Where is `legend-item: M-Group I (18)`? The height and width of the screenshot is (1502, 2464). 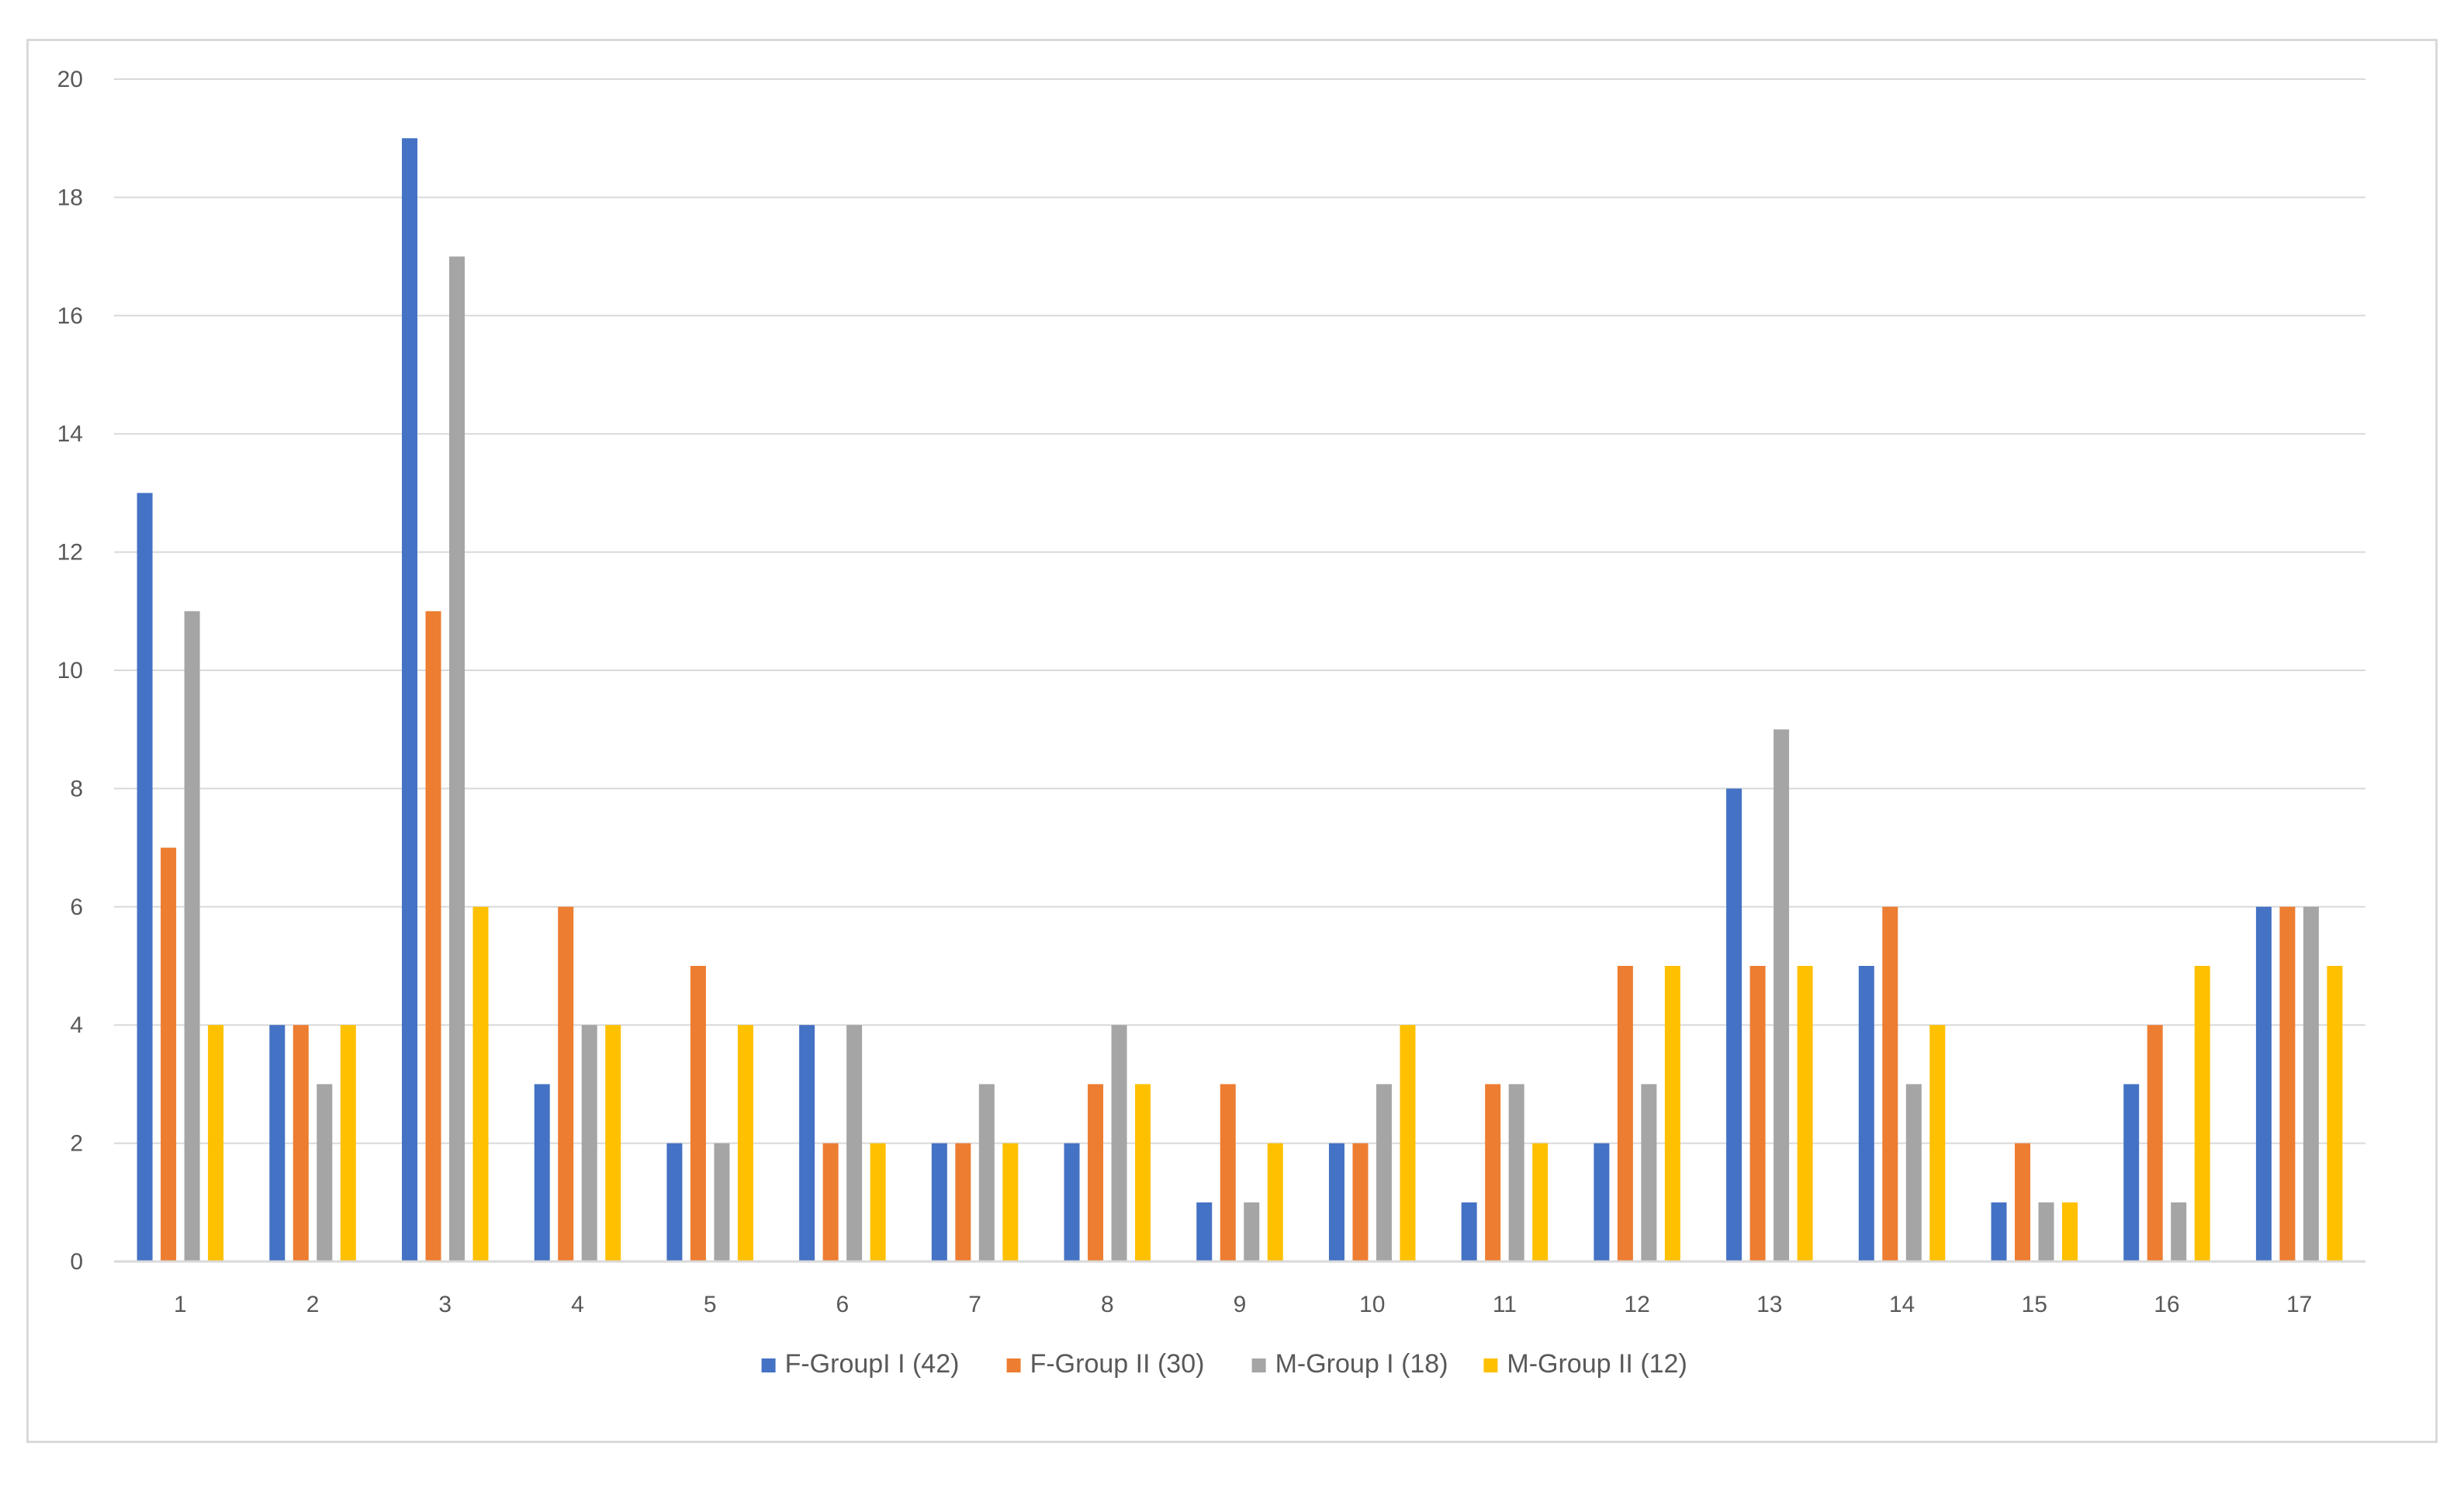 legend-item: M-Group I (18) is located at coordinates (1349, 1364).